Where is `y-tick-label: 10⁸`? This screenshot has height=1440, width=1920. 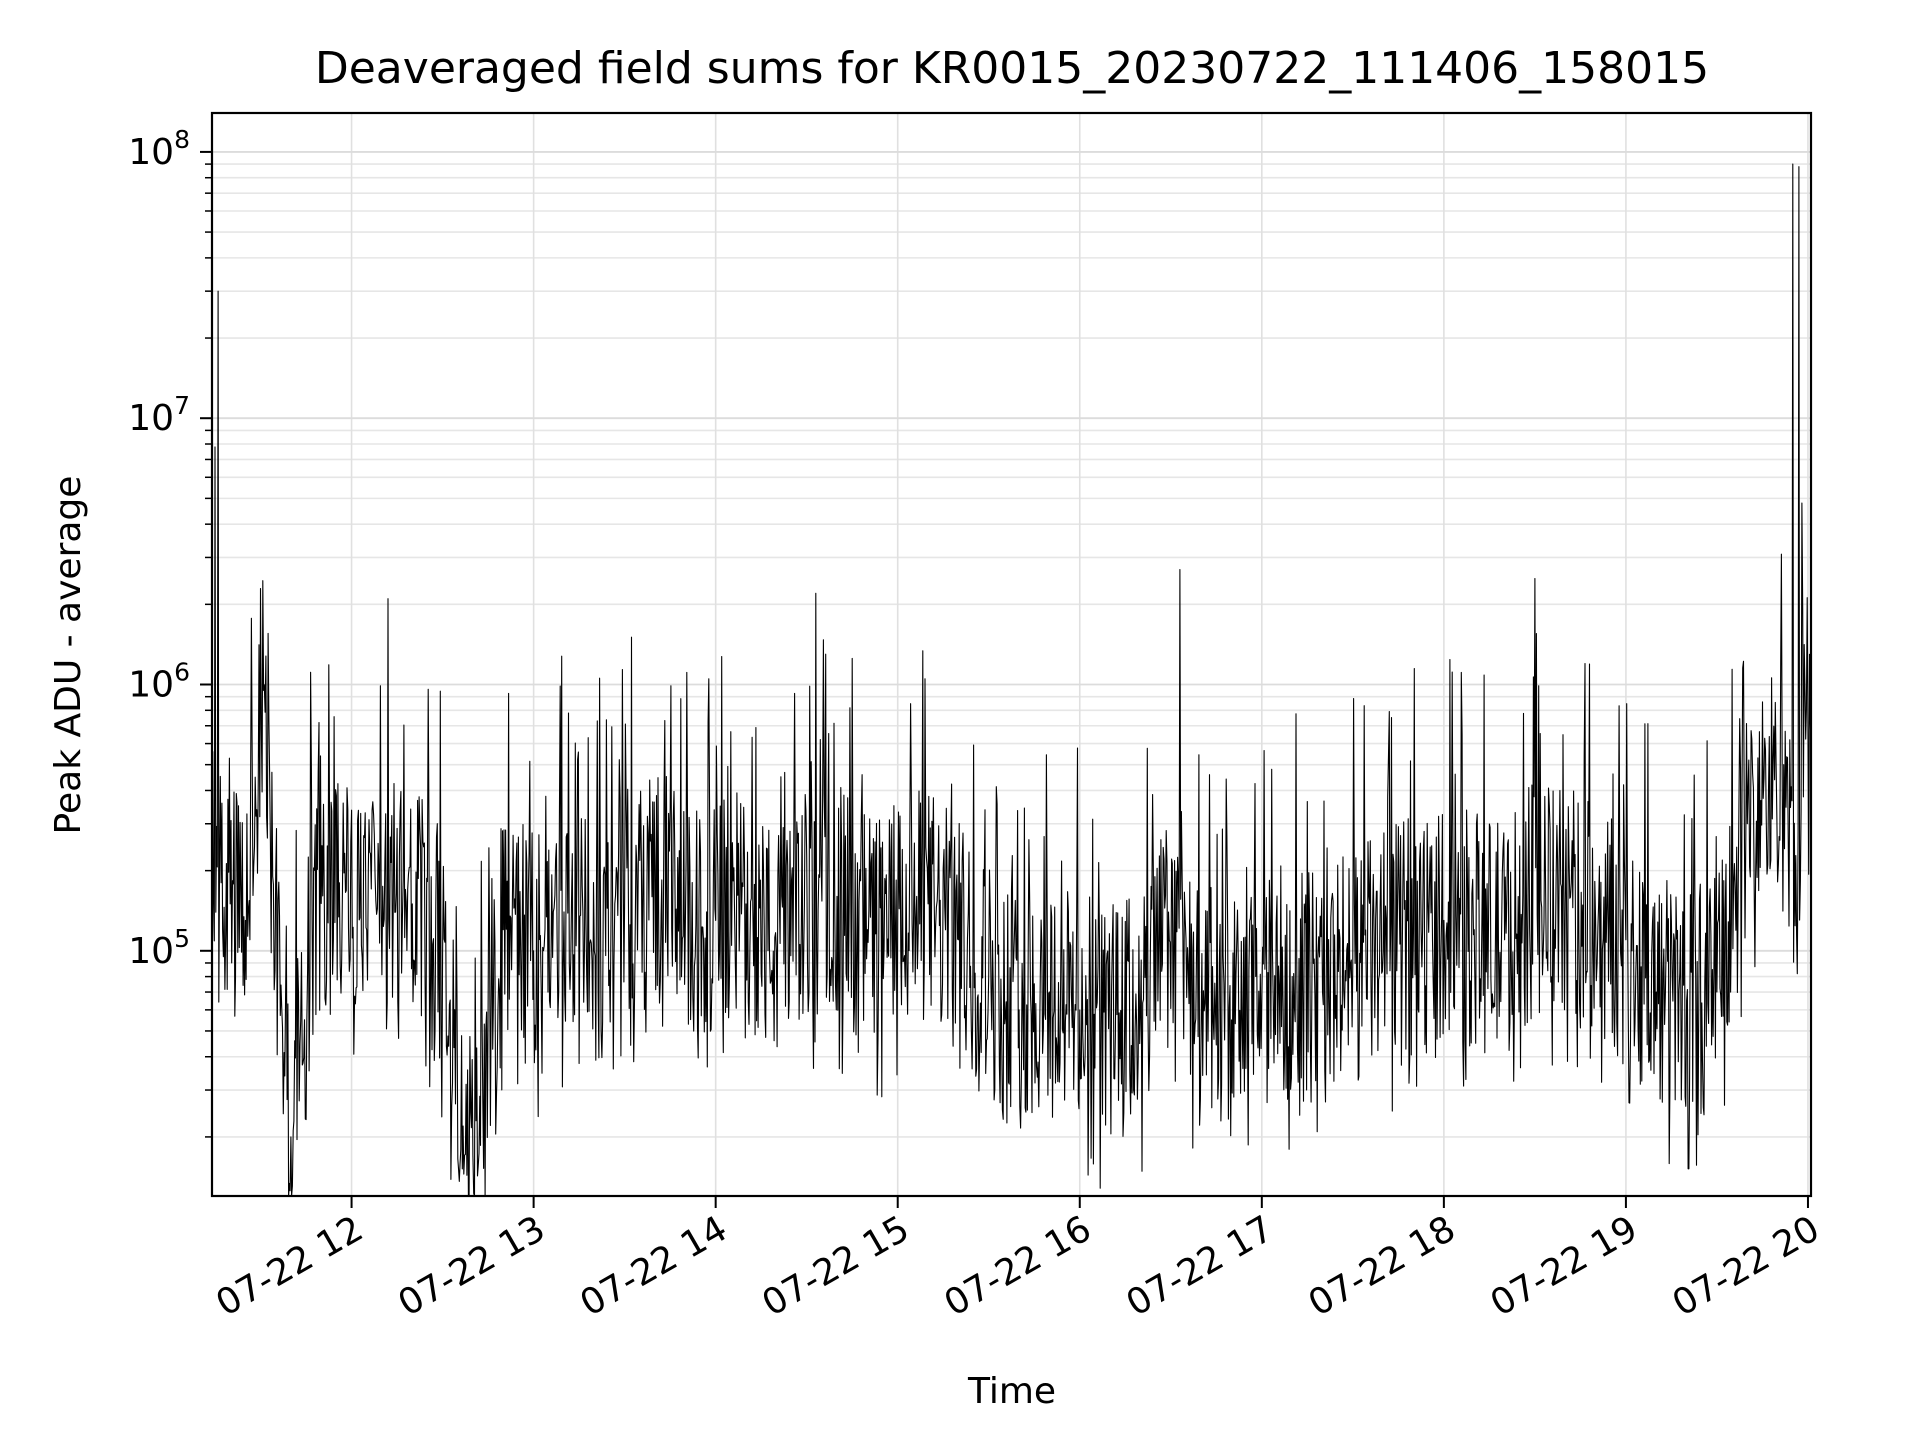 y-tick-label: 10⁸ is located at coordinates (159, 149).